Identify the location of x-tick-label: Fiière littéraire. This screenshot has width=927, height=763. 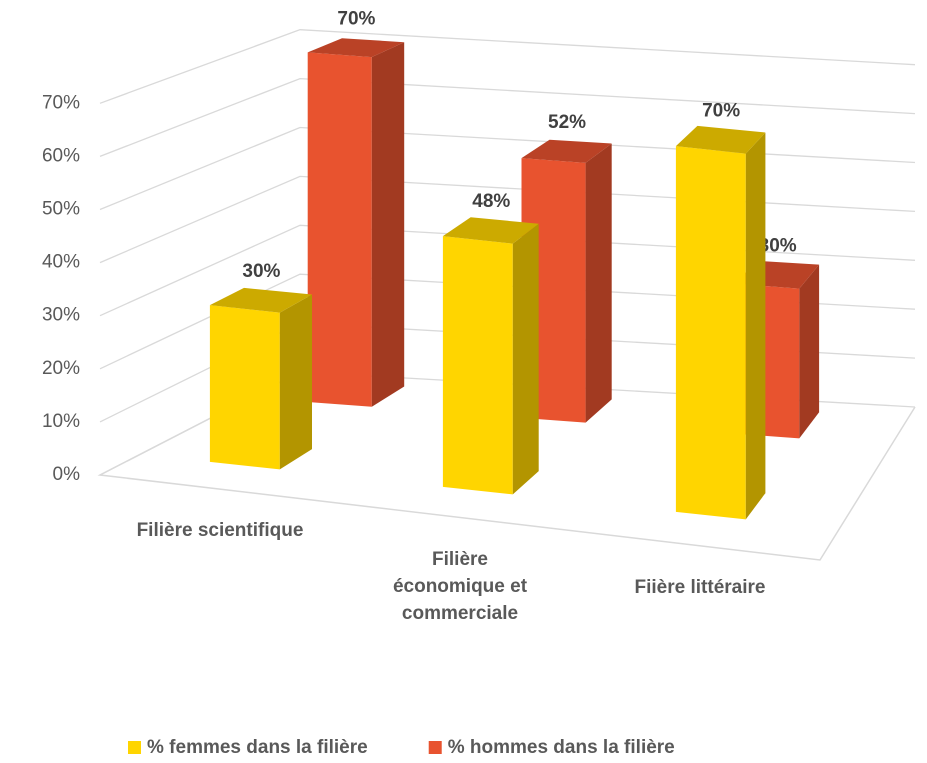
(700, 587).